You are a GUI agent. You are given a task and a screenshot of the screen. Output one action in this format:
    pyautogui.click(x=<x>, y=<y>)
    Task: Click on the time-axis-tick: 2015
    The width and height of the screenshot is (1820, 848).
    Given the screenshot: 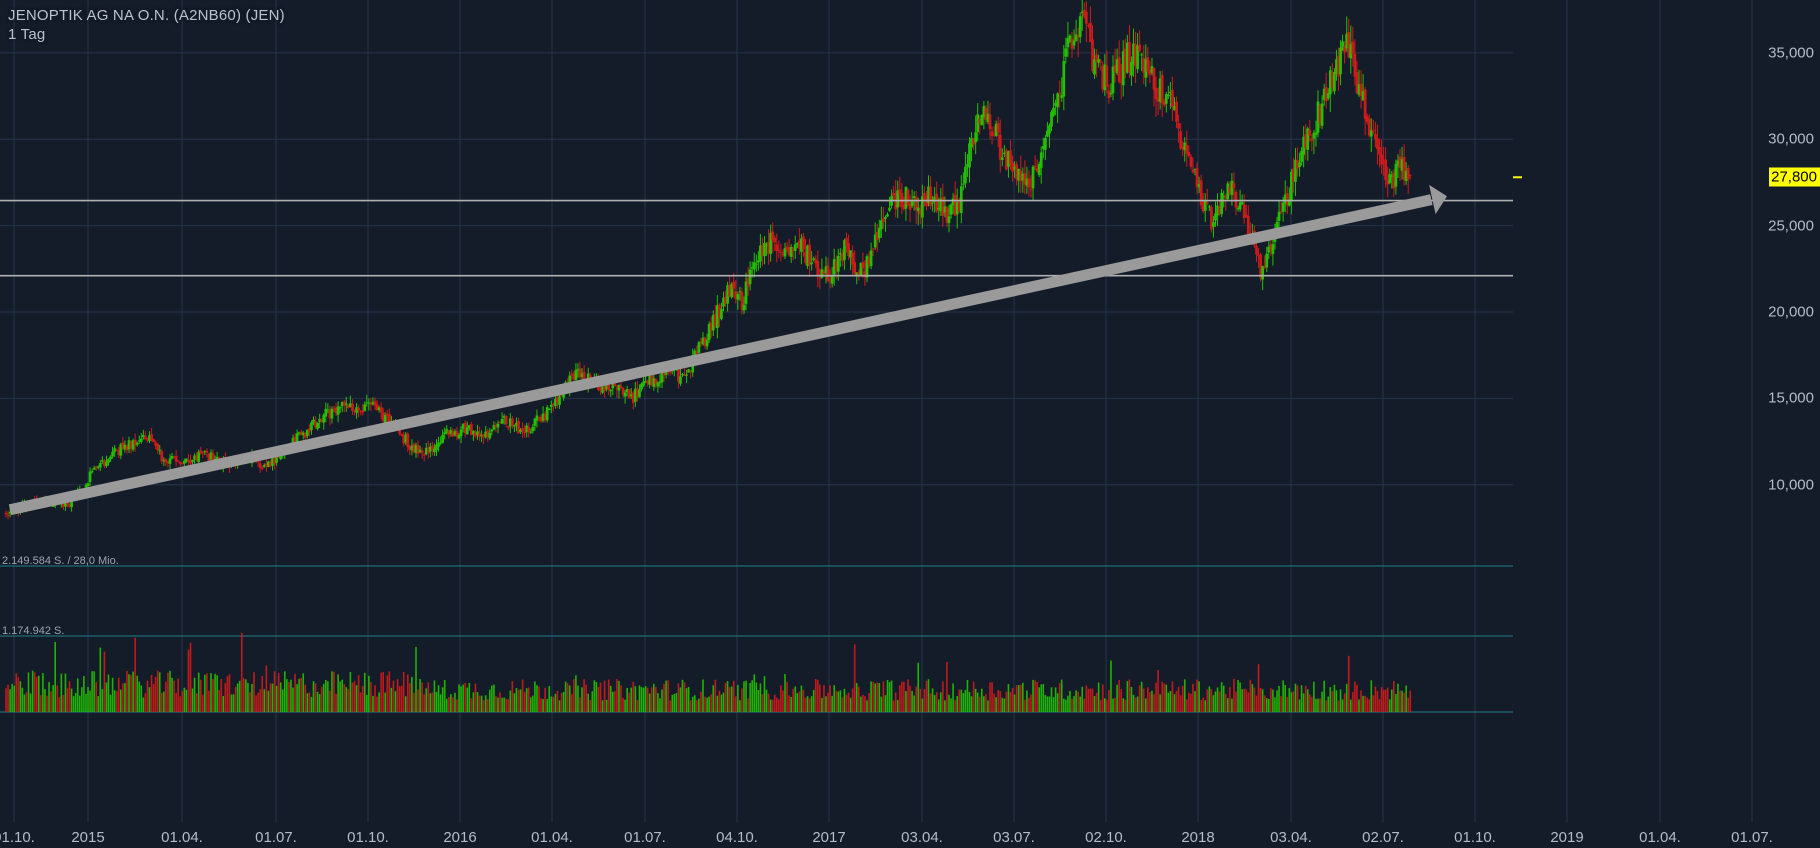 What is the action you would take?
    pyautogui.click(x=88, y=837)
    